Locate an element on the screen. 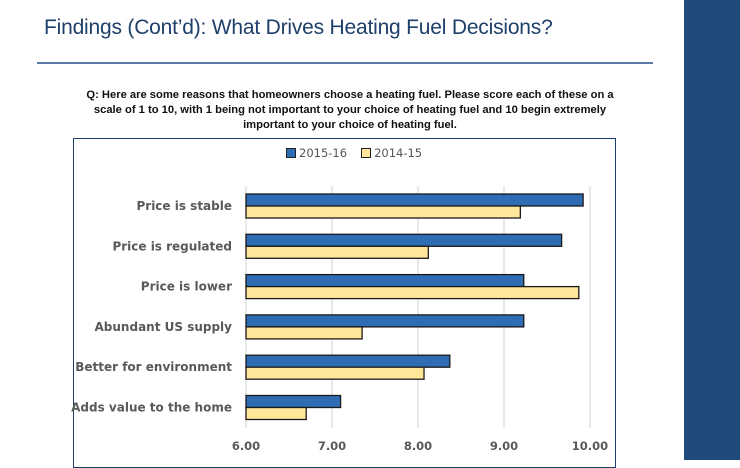  x-tick-labels: 6.00 7.00 8.00 9.00 10.00 is located at coordinates (420, 446).